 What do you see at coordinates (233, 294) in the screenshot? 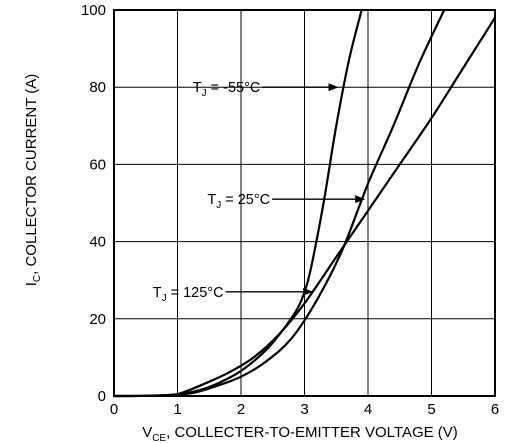
I see `label-125c-group: TJ = 125°C` at bounding box center [233, 294].